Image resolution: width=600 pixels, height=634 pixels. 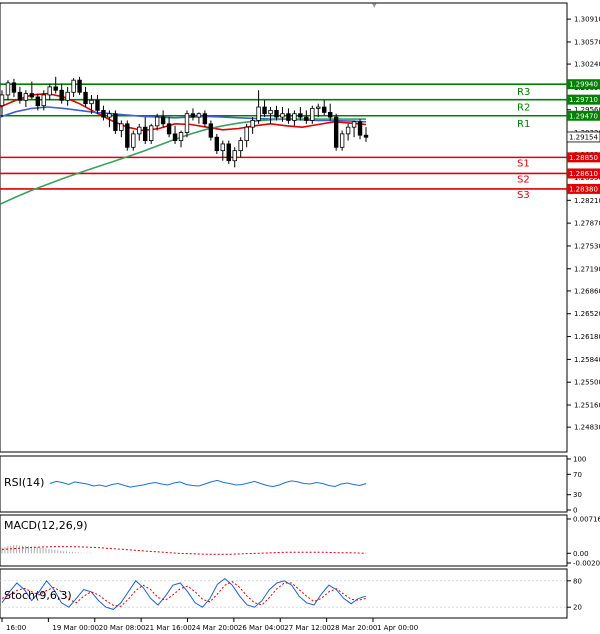 I want to click on level-badge-r3, so click(x=583, y=84).